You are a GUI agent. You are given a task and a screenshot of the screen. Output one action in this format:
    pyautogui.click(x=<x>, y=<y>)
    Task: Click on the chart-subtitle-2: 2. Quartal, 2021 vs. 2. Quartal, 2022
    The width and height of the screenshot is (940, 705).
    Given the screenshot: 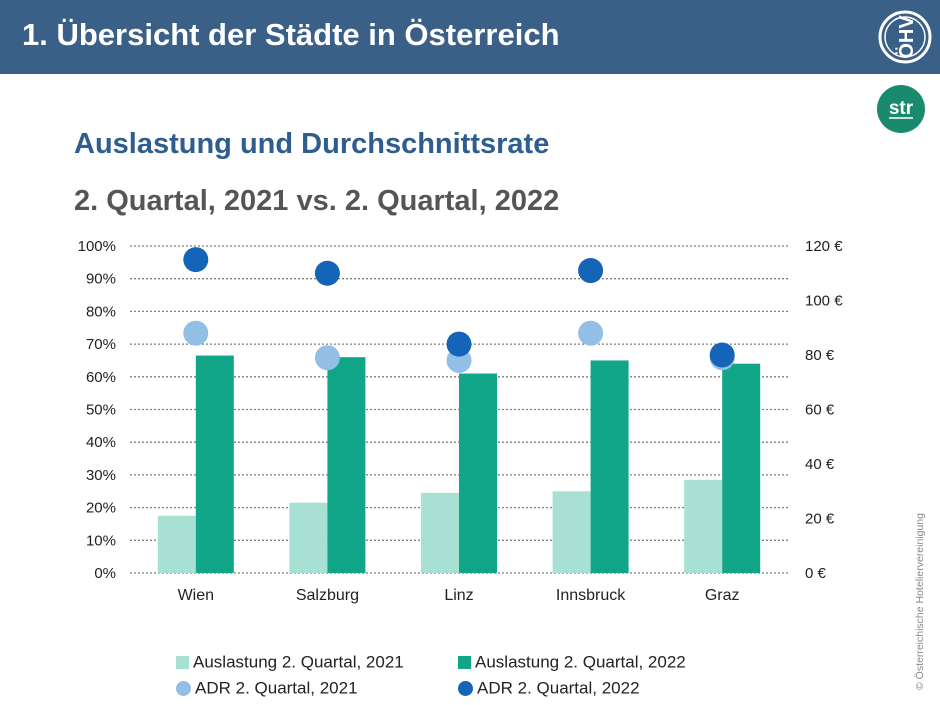 What is the action you would take?
    pyautogui.click(x=317, y=201)
    